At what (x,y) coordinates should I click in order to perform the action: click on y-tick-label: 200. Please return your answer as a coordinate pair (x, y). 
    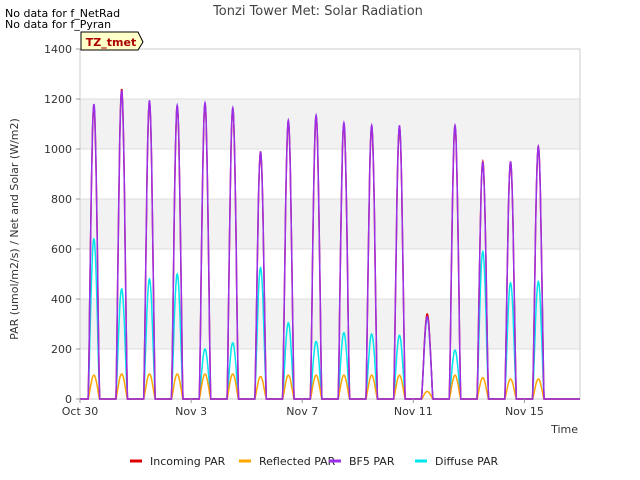
    Looking at the image, I should click on (61, 349).